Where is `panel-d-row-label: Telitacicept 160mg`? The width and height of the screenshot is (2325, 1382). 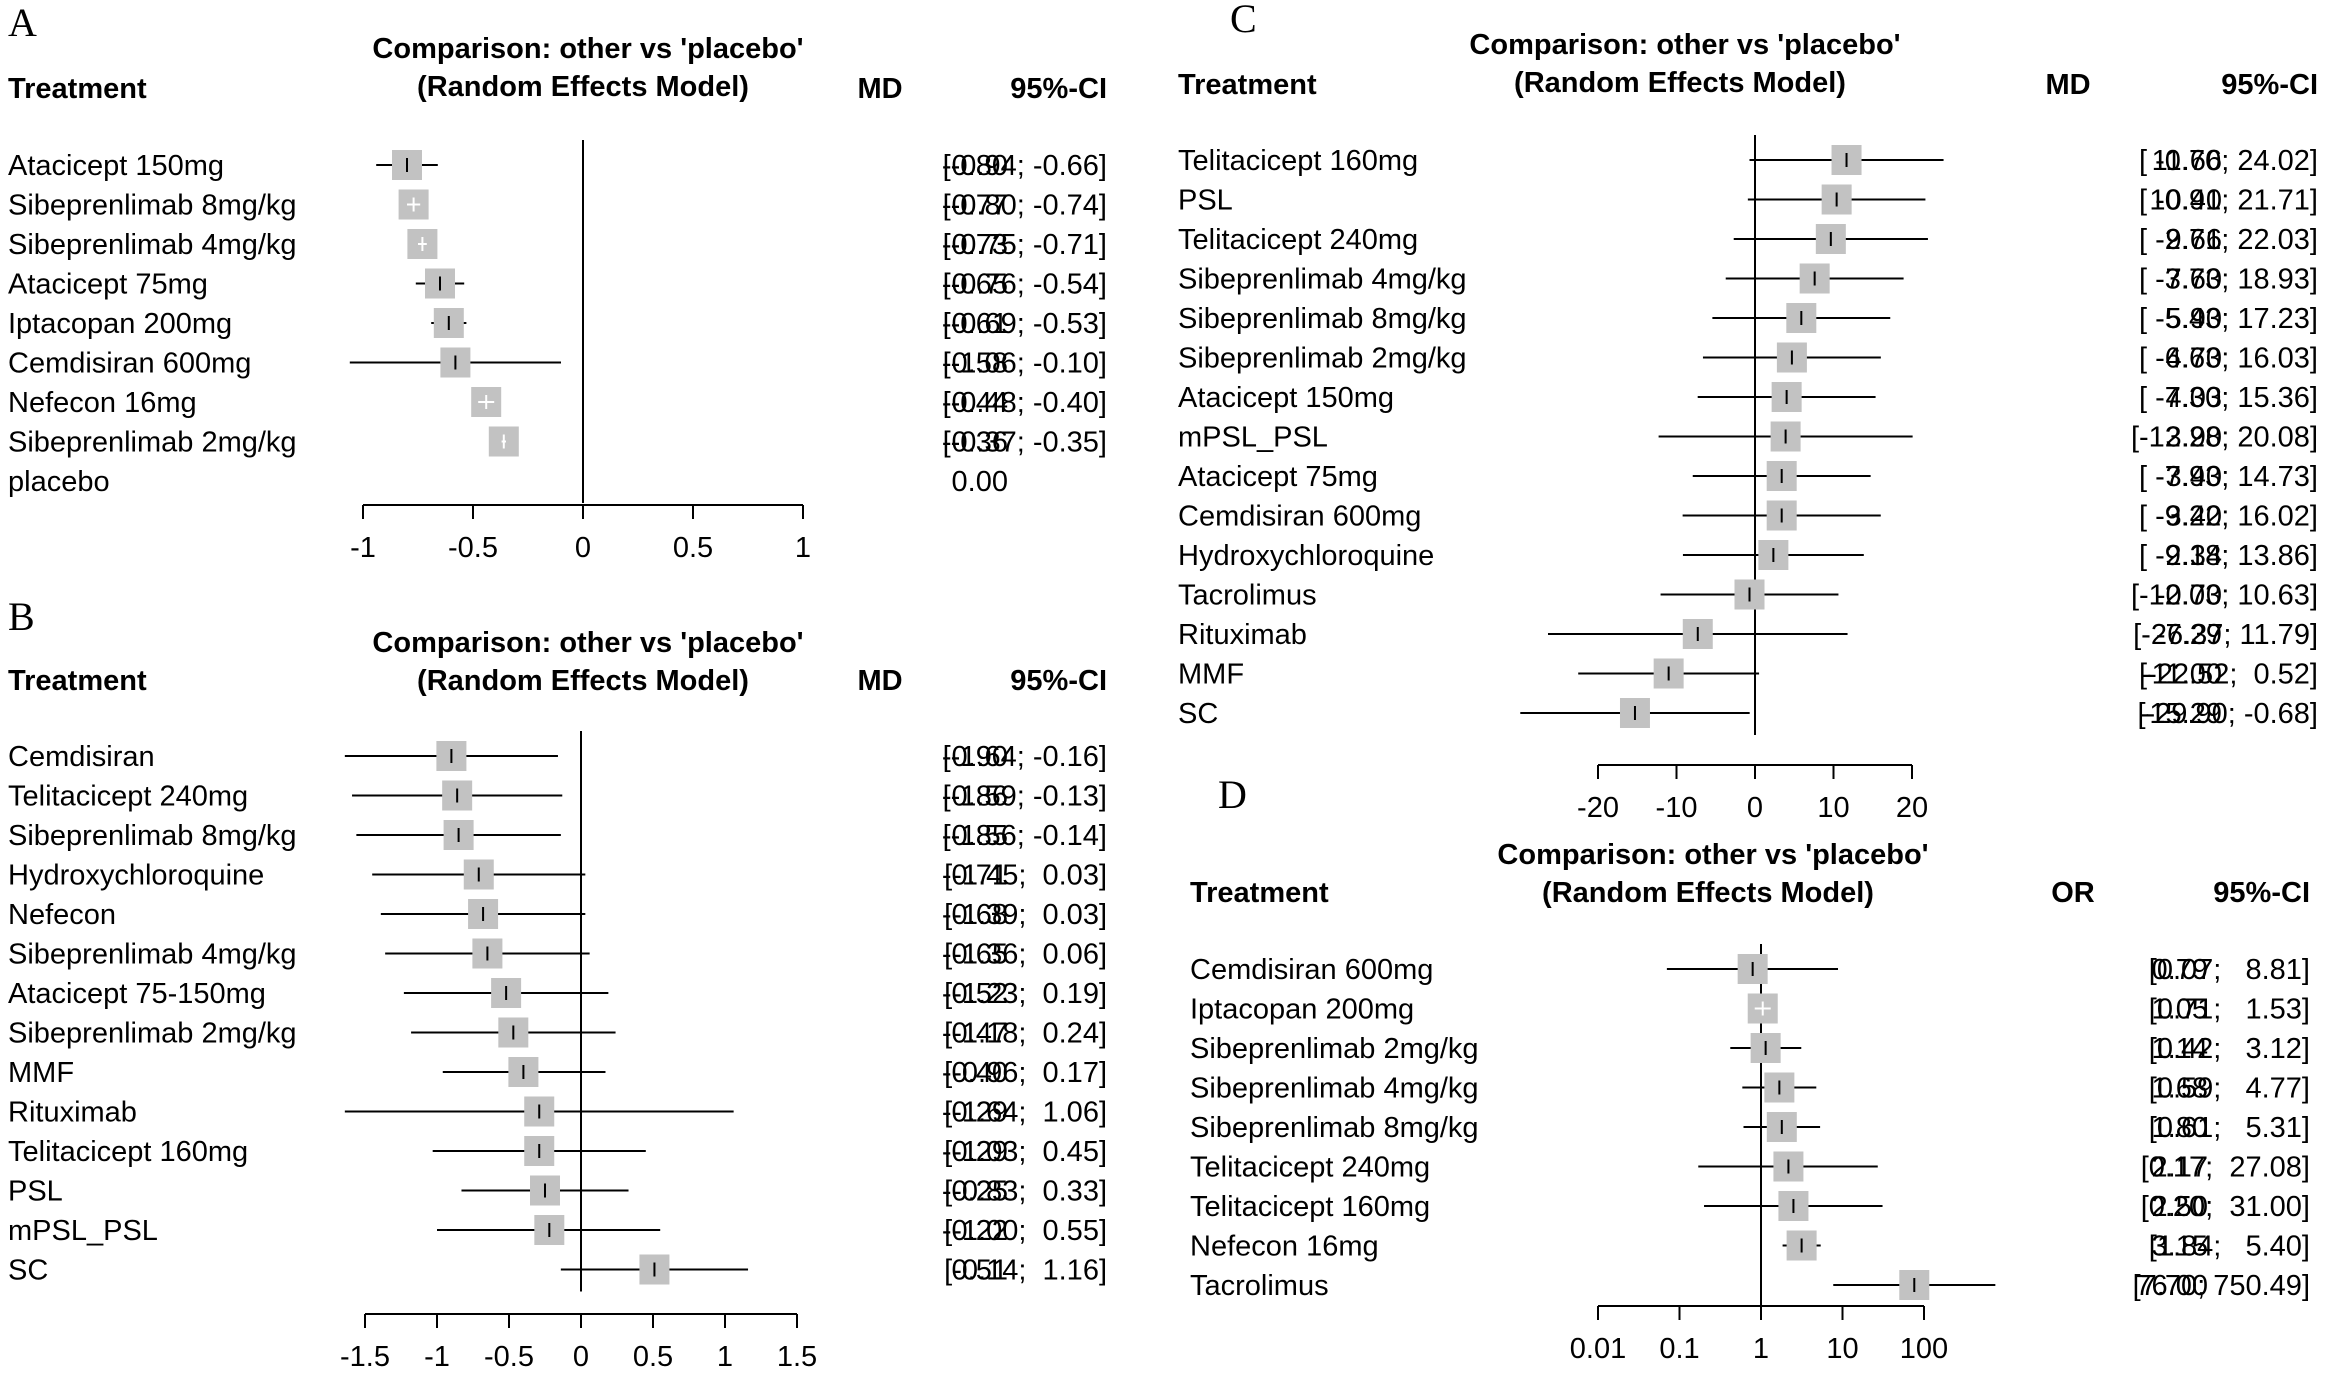
panel-d-row-label: Telitacicept 160mg is located at coordinates (1310, 1207).